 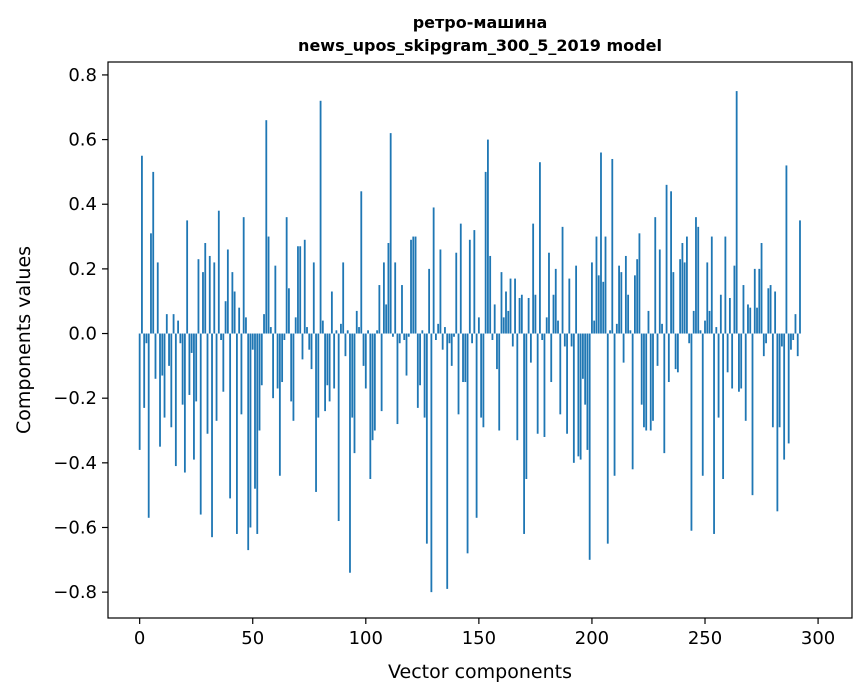 I want to click on x-tick-label-300: 300, so click(x=818, y=638).